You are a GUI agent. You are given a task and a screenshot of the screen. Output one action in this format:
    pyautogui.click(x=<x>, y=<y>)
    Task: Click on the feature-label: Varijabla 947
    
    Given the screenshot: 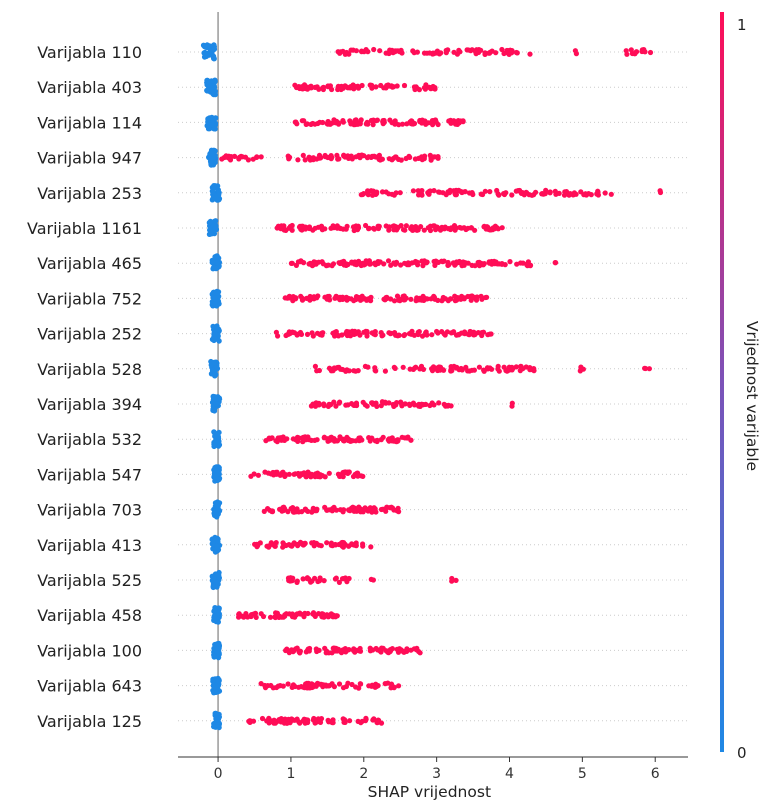 What is the action you would take?
    pyautogui.click(x=89, y=158)
    